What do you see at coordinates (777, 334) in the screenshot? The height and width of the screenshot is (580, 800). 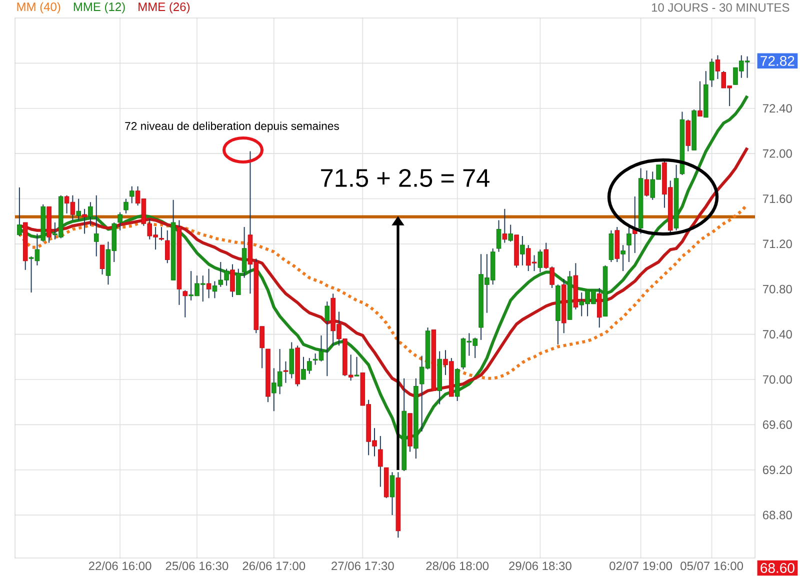 I see `y-tick-label: 70.40` at bounding box center [777, 334].